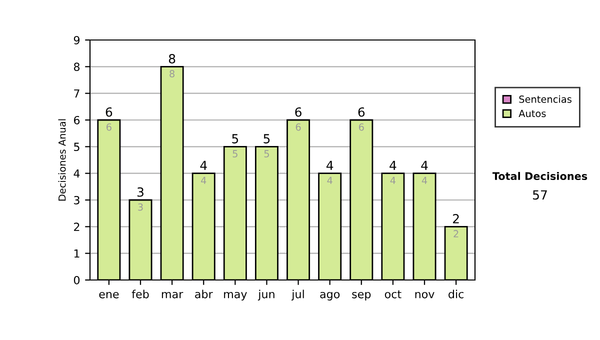  I want to click on x-tick-label: nov, so click(424, 295).